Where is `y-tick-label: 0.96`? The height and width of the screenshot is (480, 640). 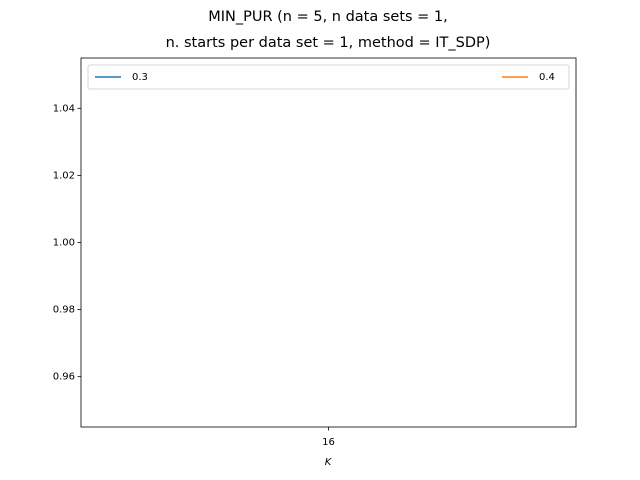 y-tick-label: 0.96 is located at coordinates (64, 377).